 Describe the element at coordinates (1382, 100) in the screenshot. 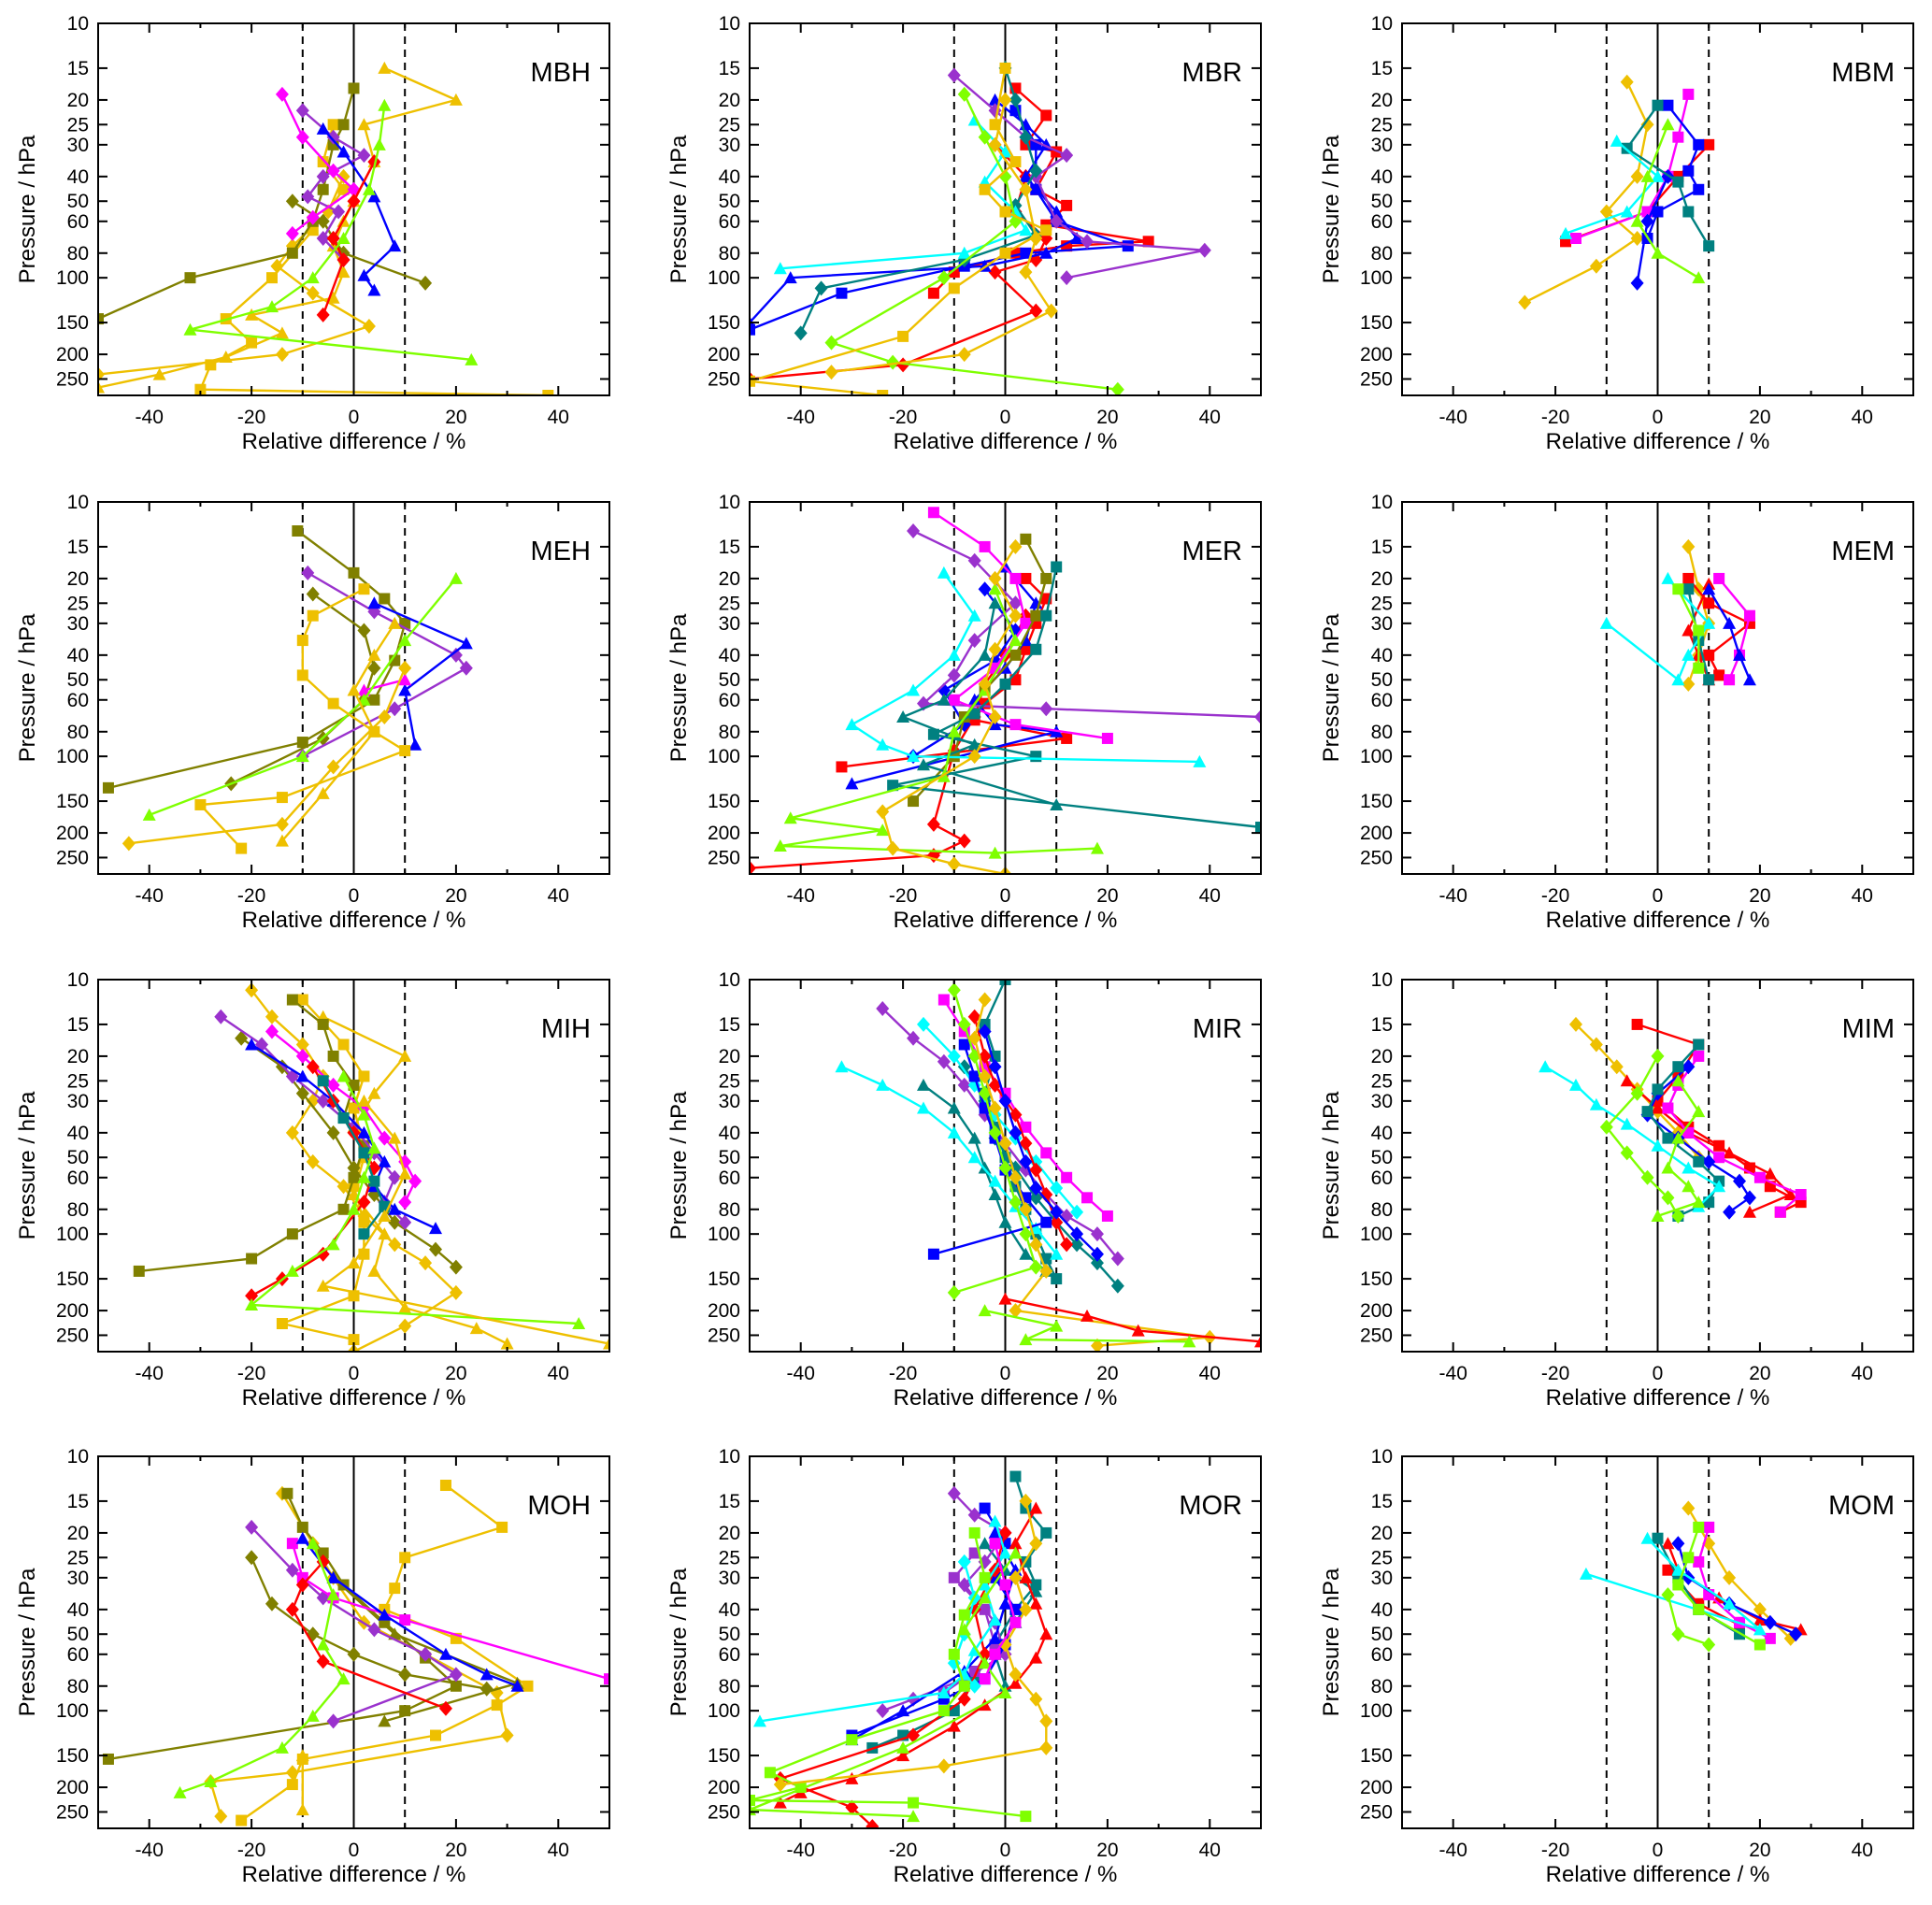

I see `y-tick-label: 20` at that location.